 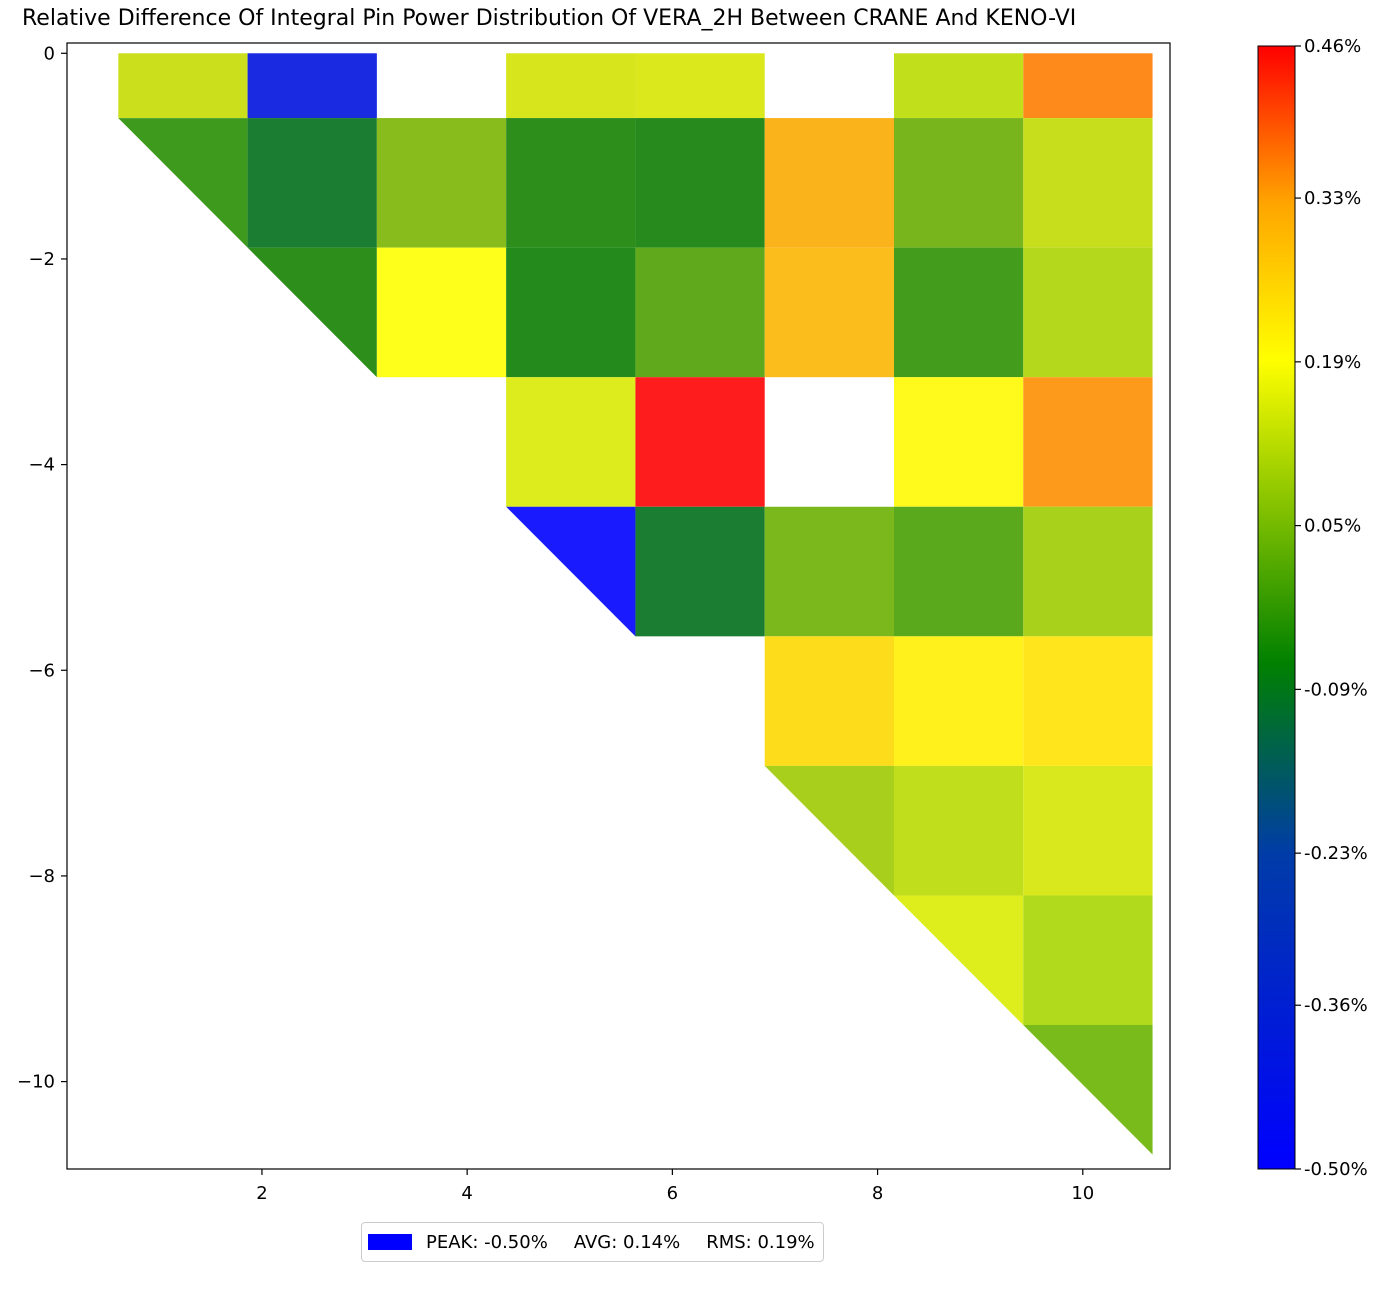 I want to click on y-axis: 0 −2 −4 −6 −8 −10, so click(x=42, y=568).